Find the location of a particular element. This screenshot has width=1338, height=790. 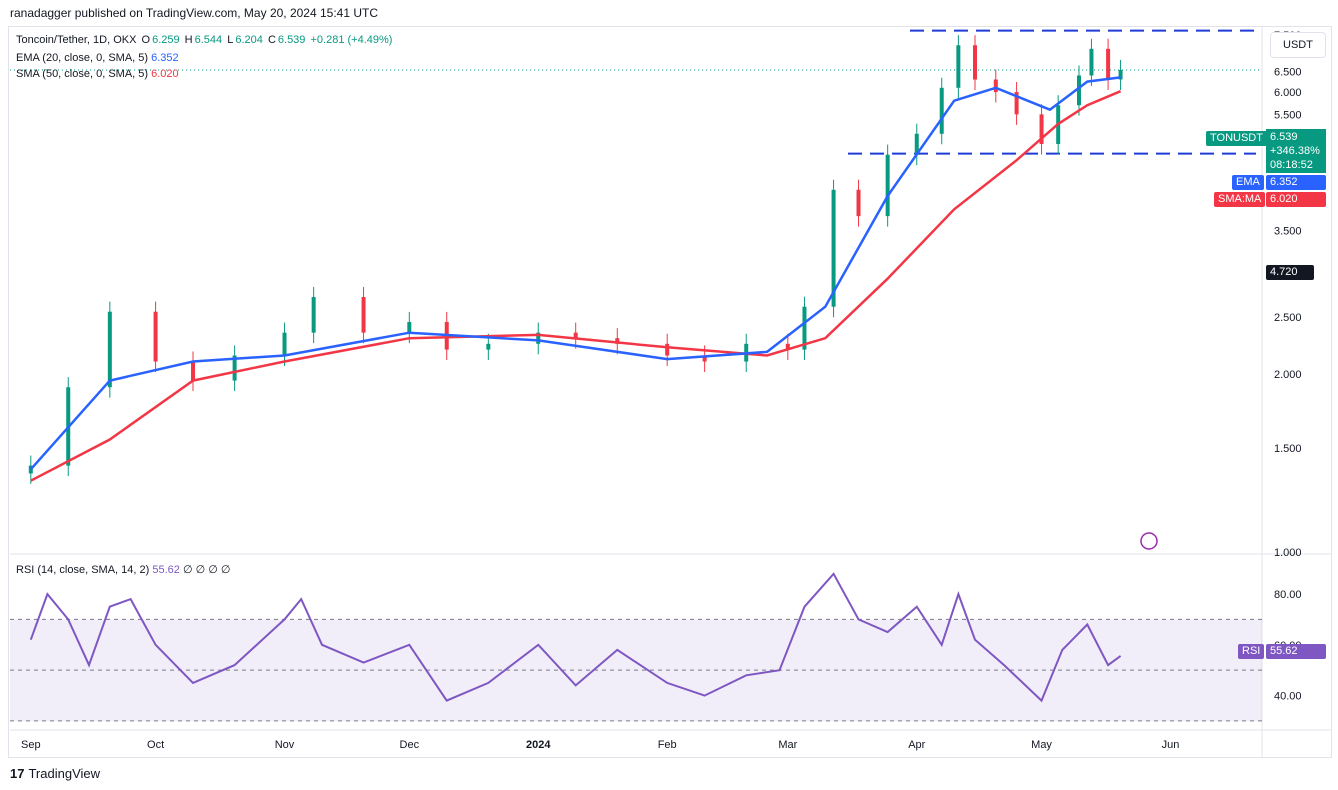

rsi-tick-label: 80.00 is located at coordinates (1288, 595).